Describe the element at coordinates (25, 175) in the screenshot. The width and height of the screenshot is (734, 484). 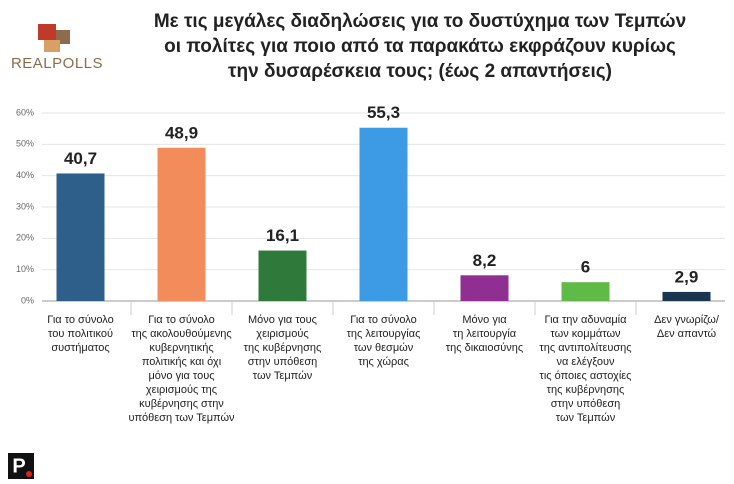
I see `y-tick-label: 40%` at that location.